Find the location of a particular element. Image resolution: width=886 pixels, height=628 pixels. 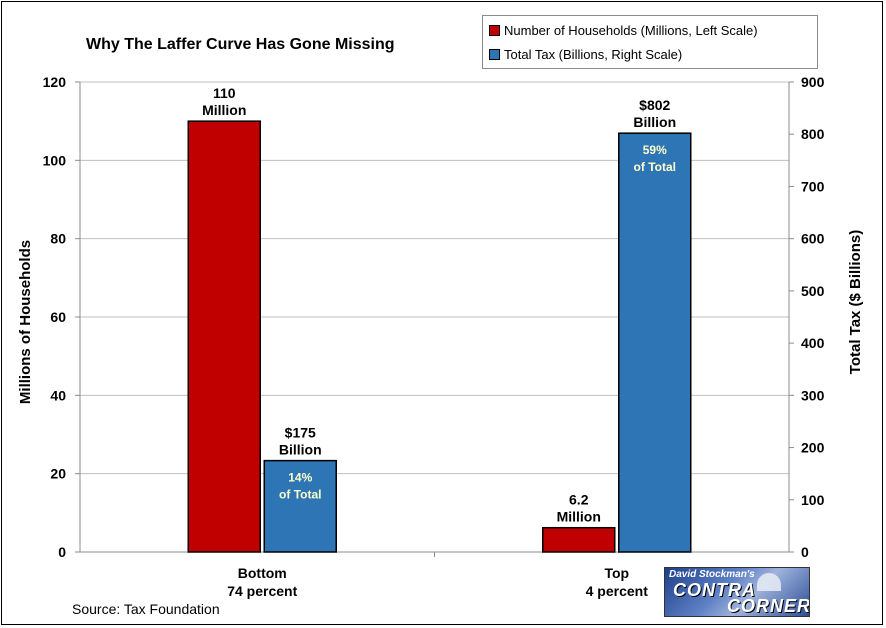

logo-word-corner: CORNER is located at coordinates (768, 606).